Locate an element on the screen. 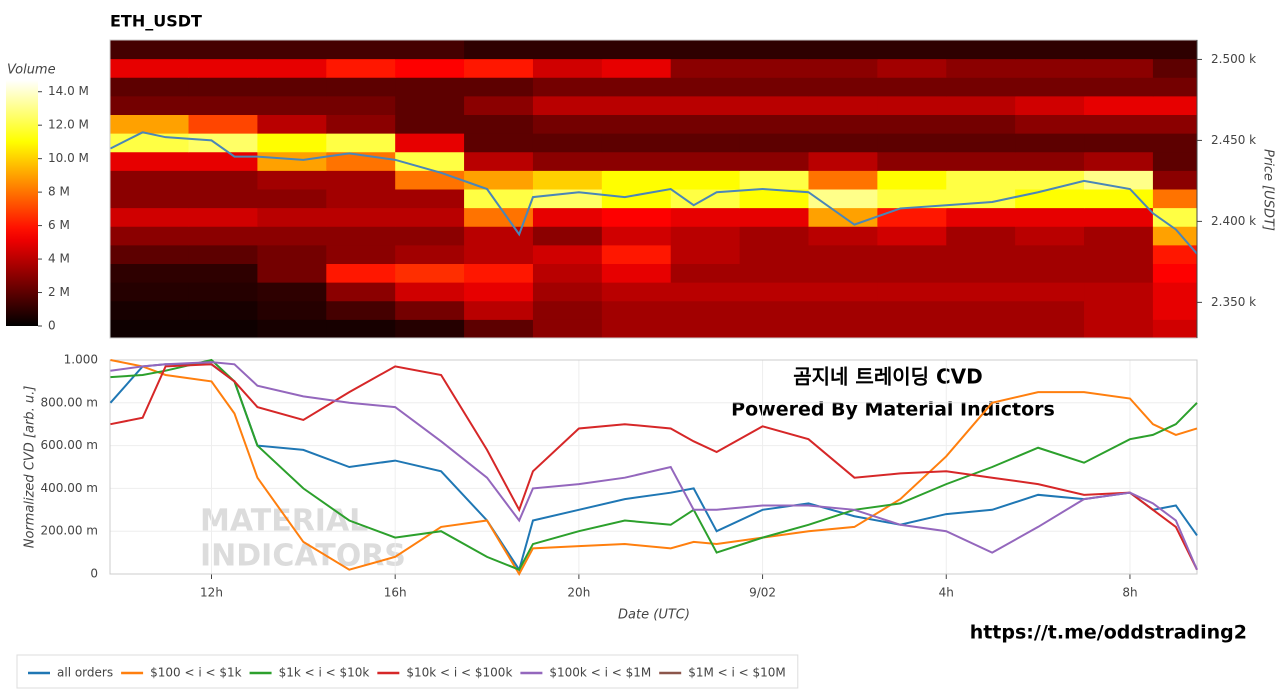 Image resolution: width=1280 pixels, height=689 pixels. y-tick-label: 200.00 m is located at coordinates (70, 531).